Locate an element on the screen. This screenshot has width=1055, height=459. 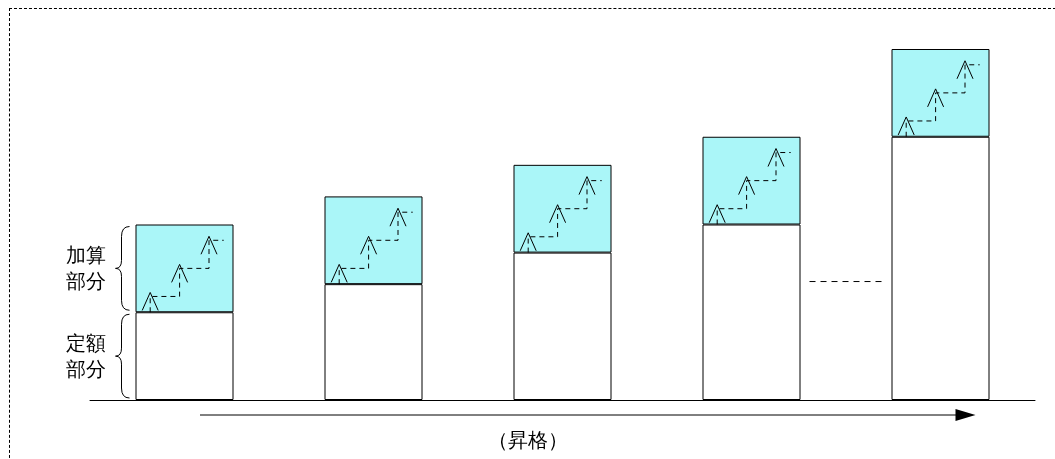
series-label: 定額部分 is located at coordinates (85, 356).